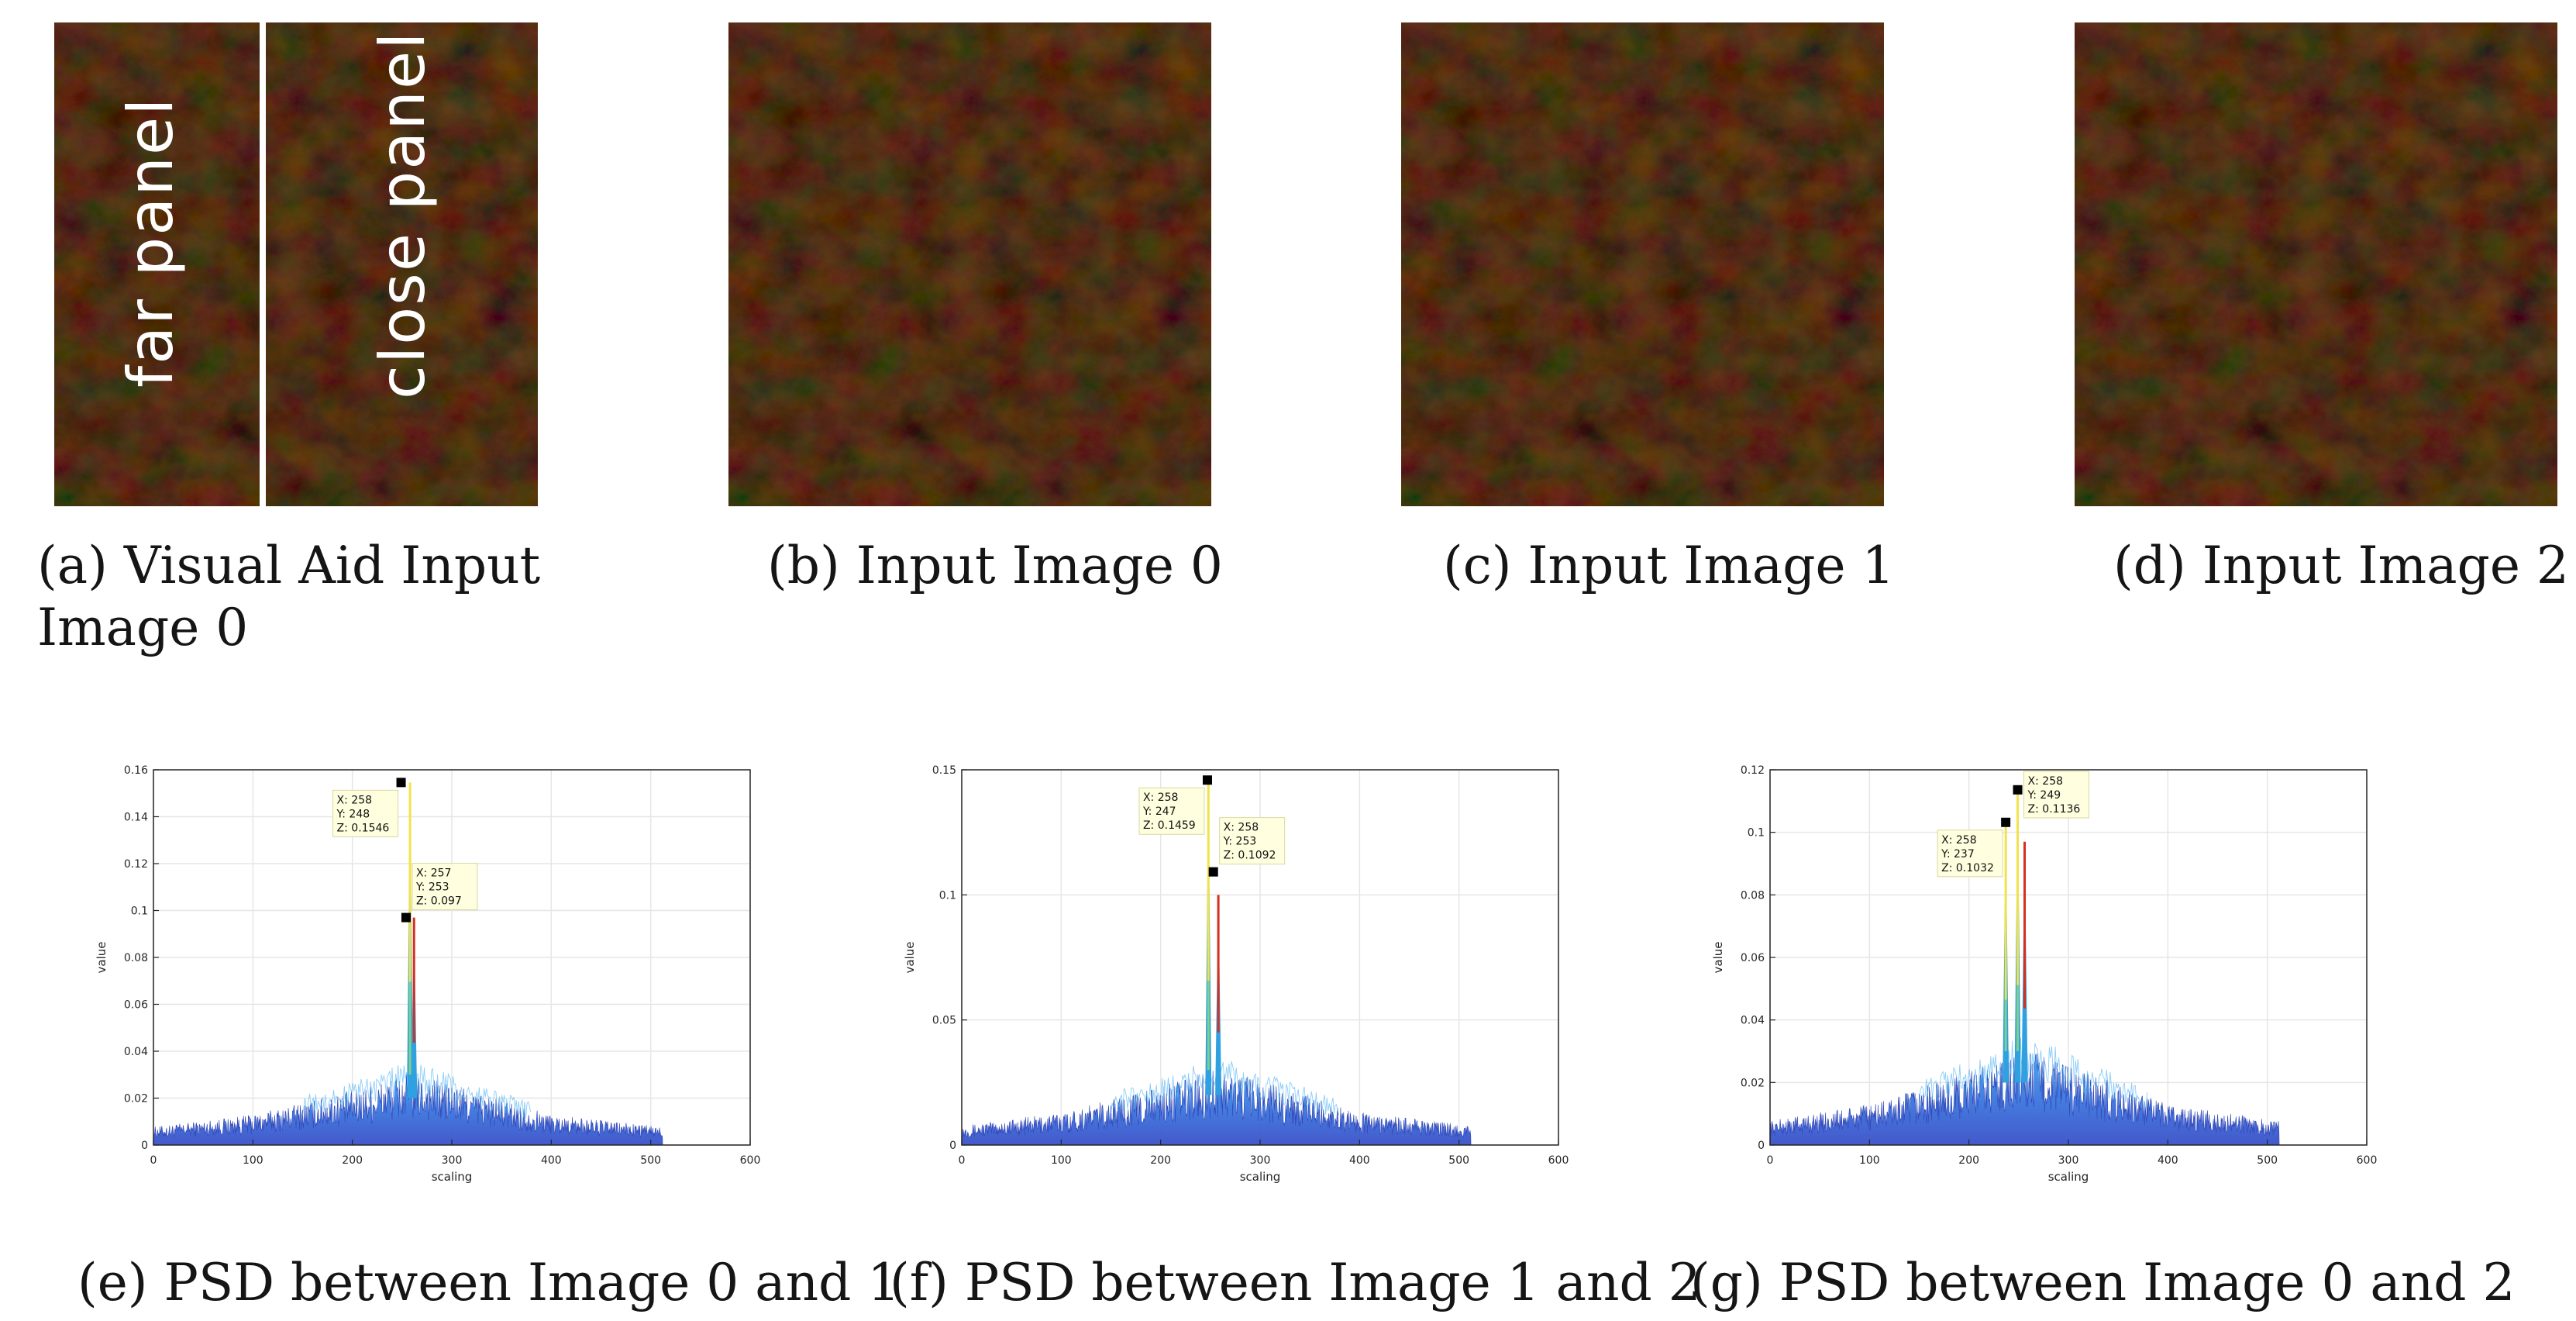  I want to click on datatip-text: Y: 237, so click(1958, 855).